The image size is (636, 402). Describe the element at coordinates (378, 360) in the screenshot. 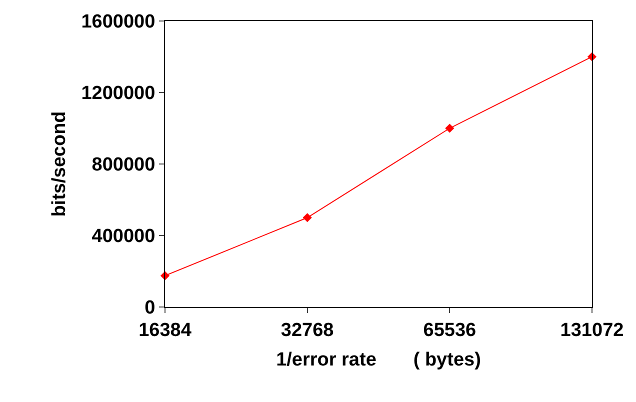

I see `x-axis-title: 1/error rate ( bytes)` at that location.